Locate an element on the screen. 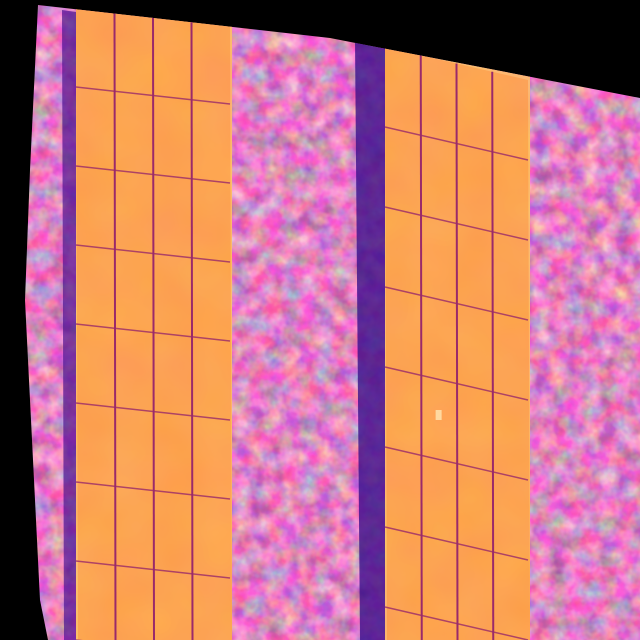  hotspot-layer is located at coordinates (438, 415).